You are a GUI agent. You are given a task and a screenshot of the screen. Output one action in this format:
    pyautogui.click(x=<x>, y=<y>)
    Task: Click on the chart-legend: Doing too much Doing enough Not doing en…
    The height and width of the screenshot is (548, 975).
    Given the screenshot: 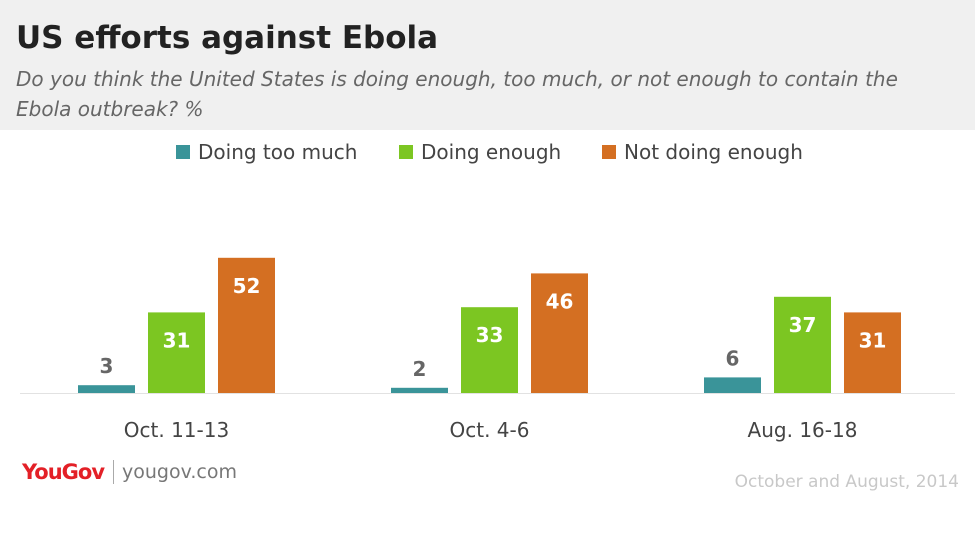 What is the action you would take?
    pyautogui.click(x=487, y=152)
    